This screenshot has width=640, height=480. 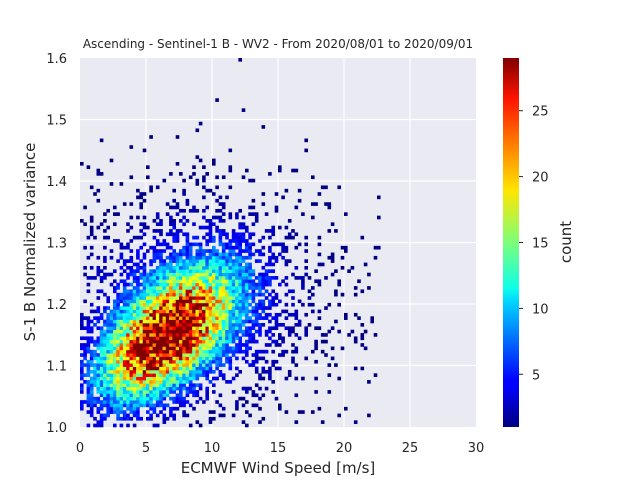 What do you see at coordinates (56, 244) in the screenshot?
I see `y-axis-ticks: 1.01.11.21.31.41.51.6` at bounding box center [56, 244].